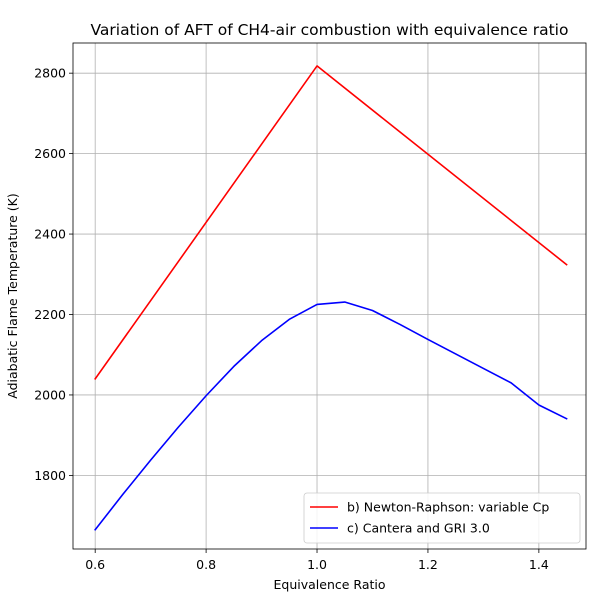 The width and height of the screenshot is (615, 602). Describe the element at coordinates (50, 475) in the screenshot. I see `y-tick-label: 1800` at that location.